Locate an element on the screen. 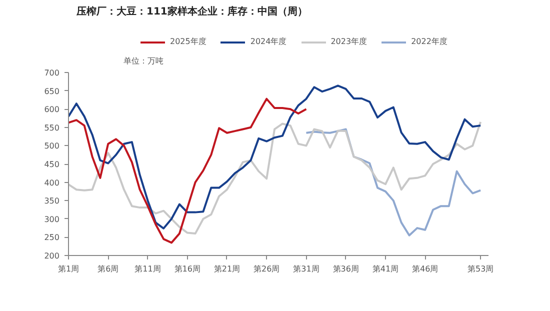 The image size is (550, 311). x-tick-label: 第26周 is located at coordinates (267, 269).